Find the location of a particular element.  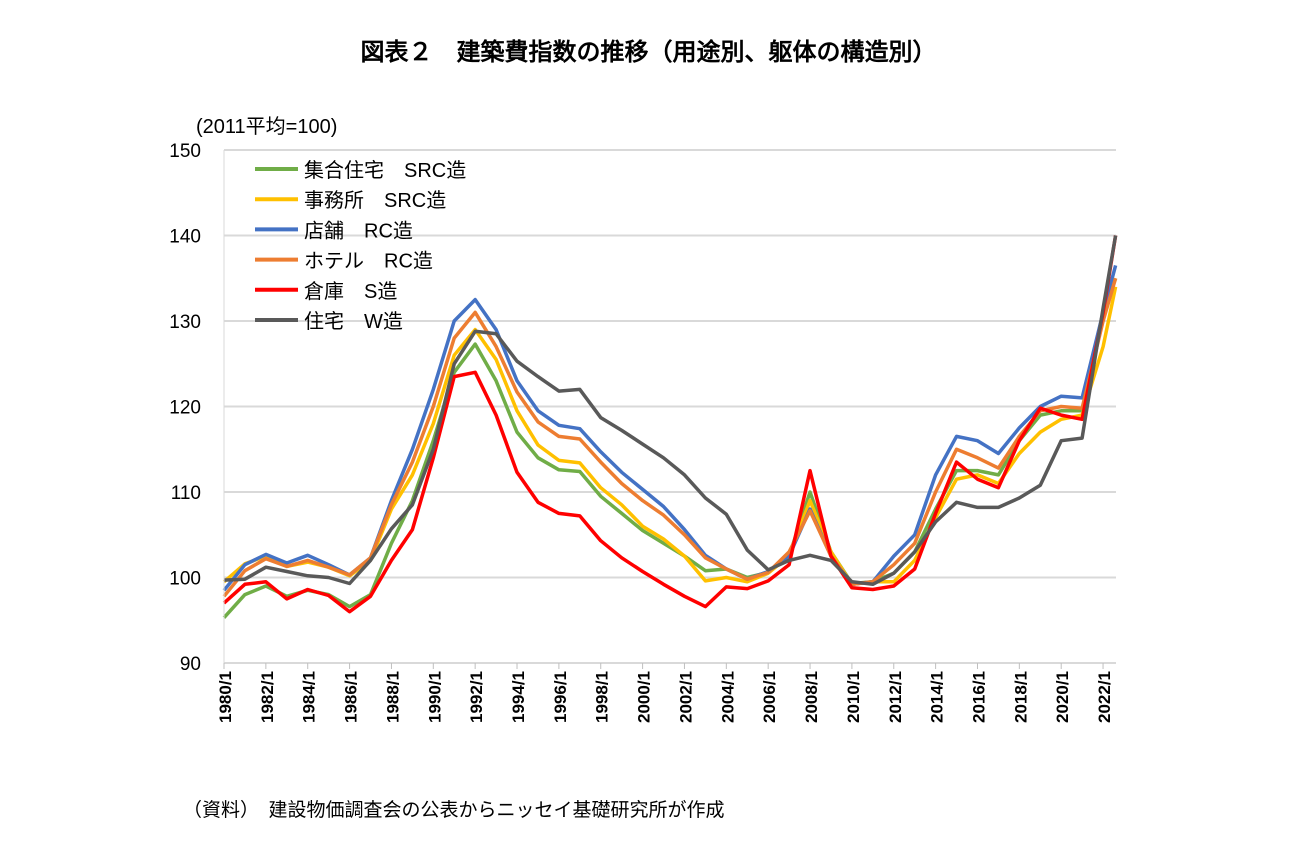

x-tick-label: 1998/1 is located at coordinates (602, 697).